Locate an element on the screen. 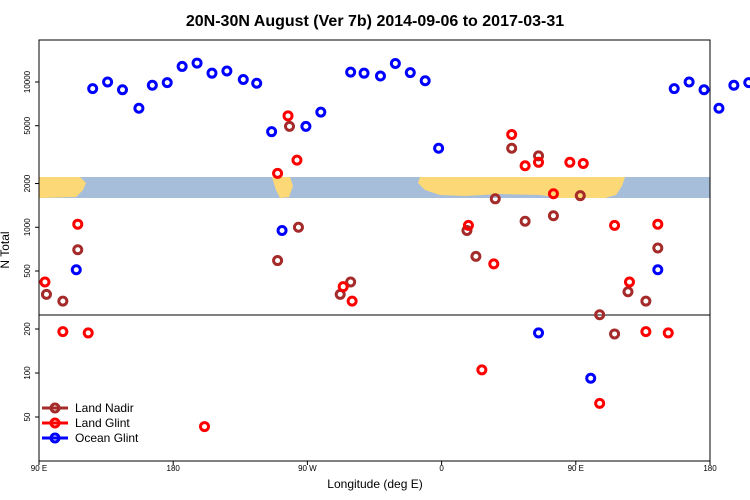 The image size is (750, 500). x-tick-label: 0 is located at coordinates (441, 468).